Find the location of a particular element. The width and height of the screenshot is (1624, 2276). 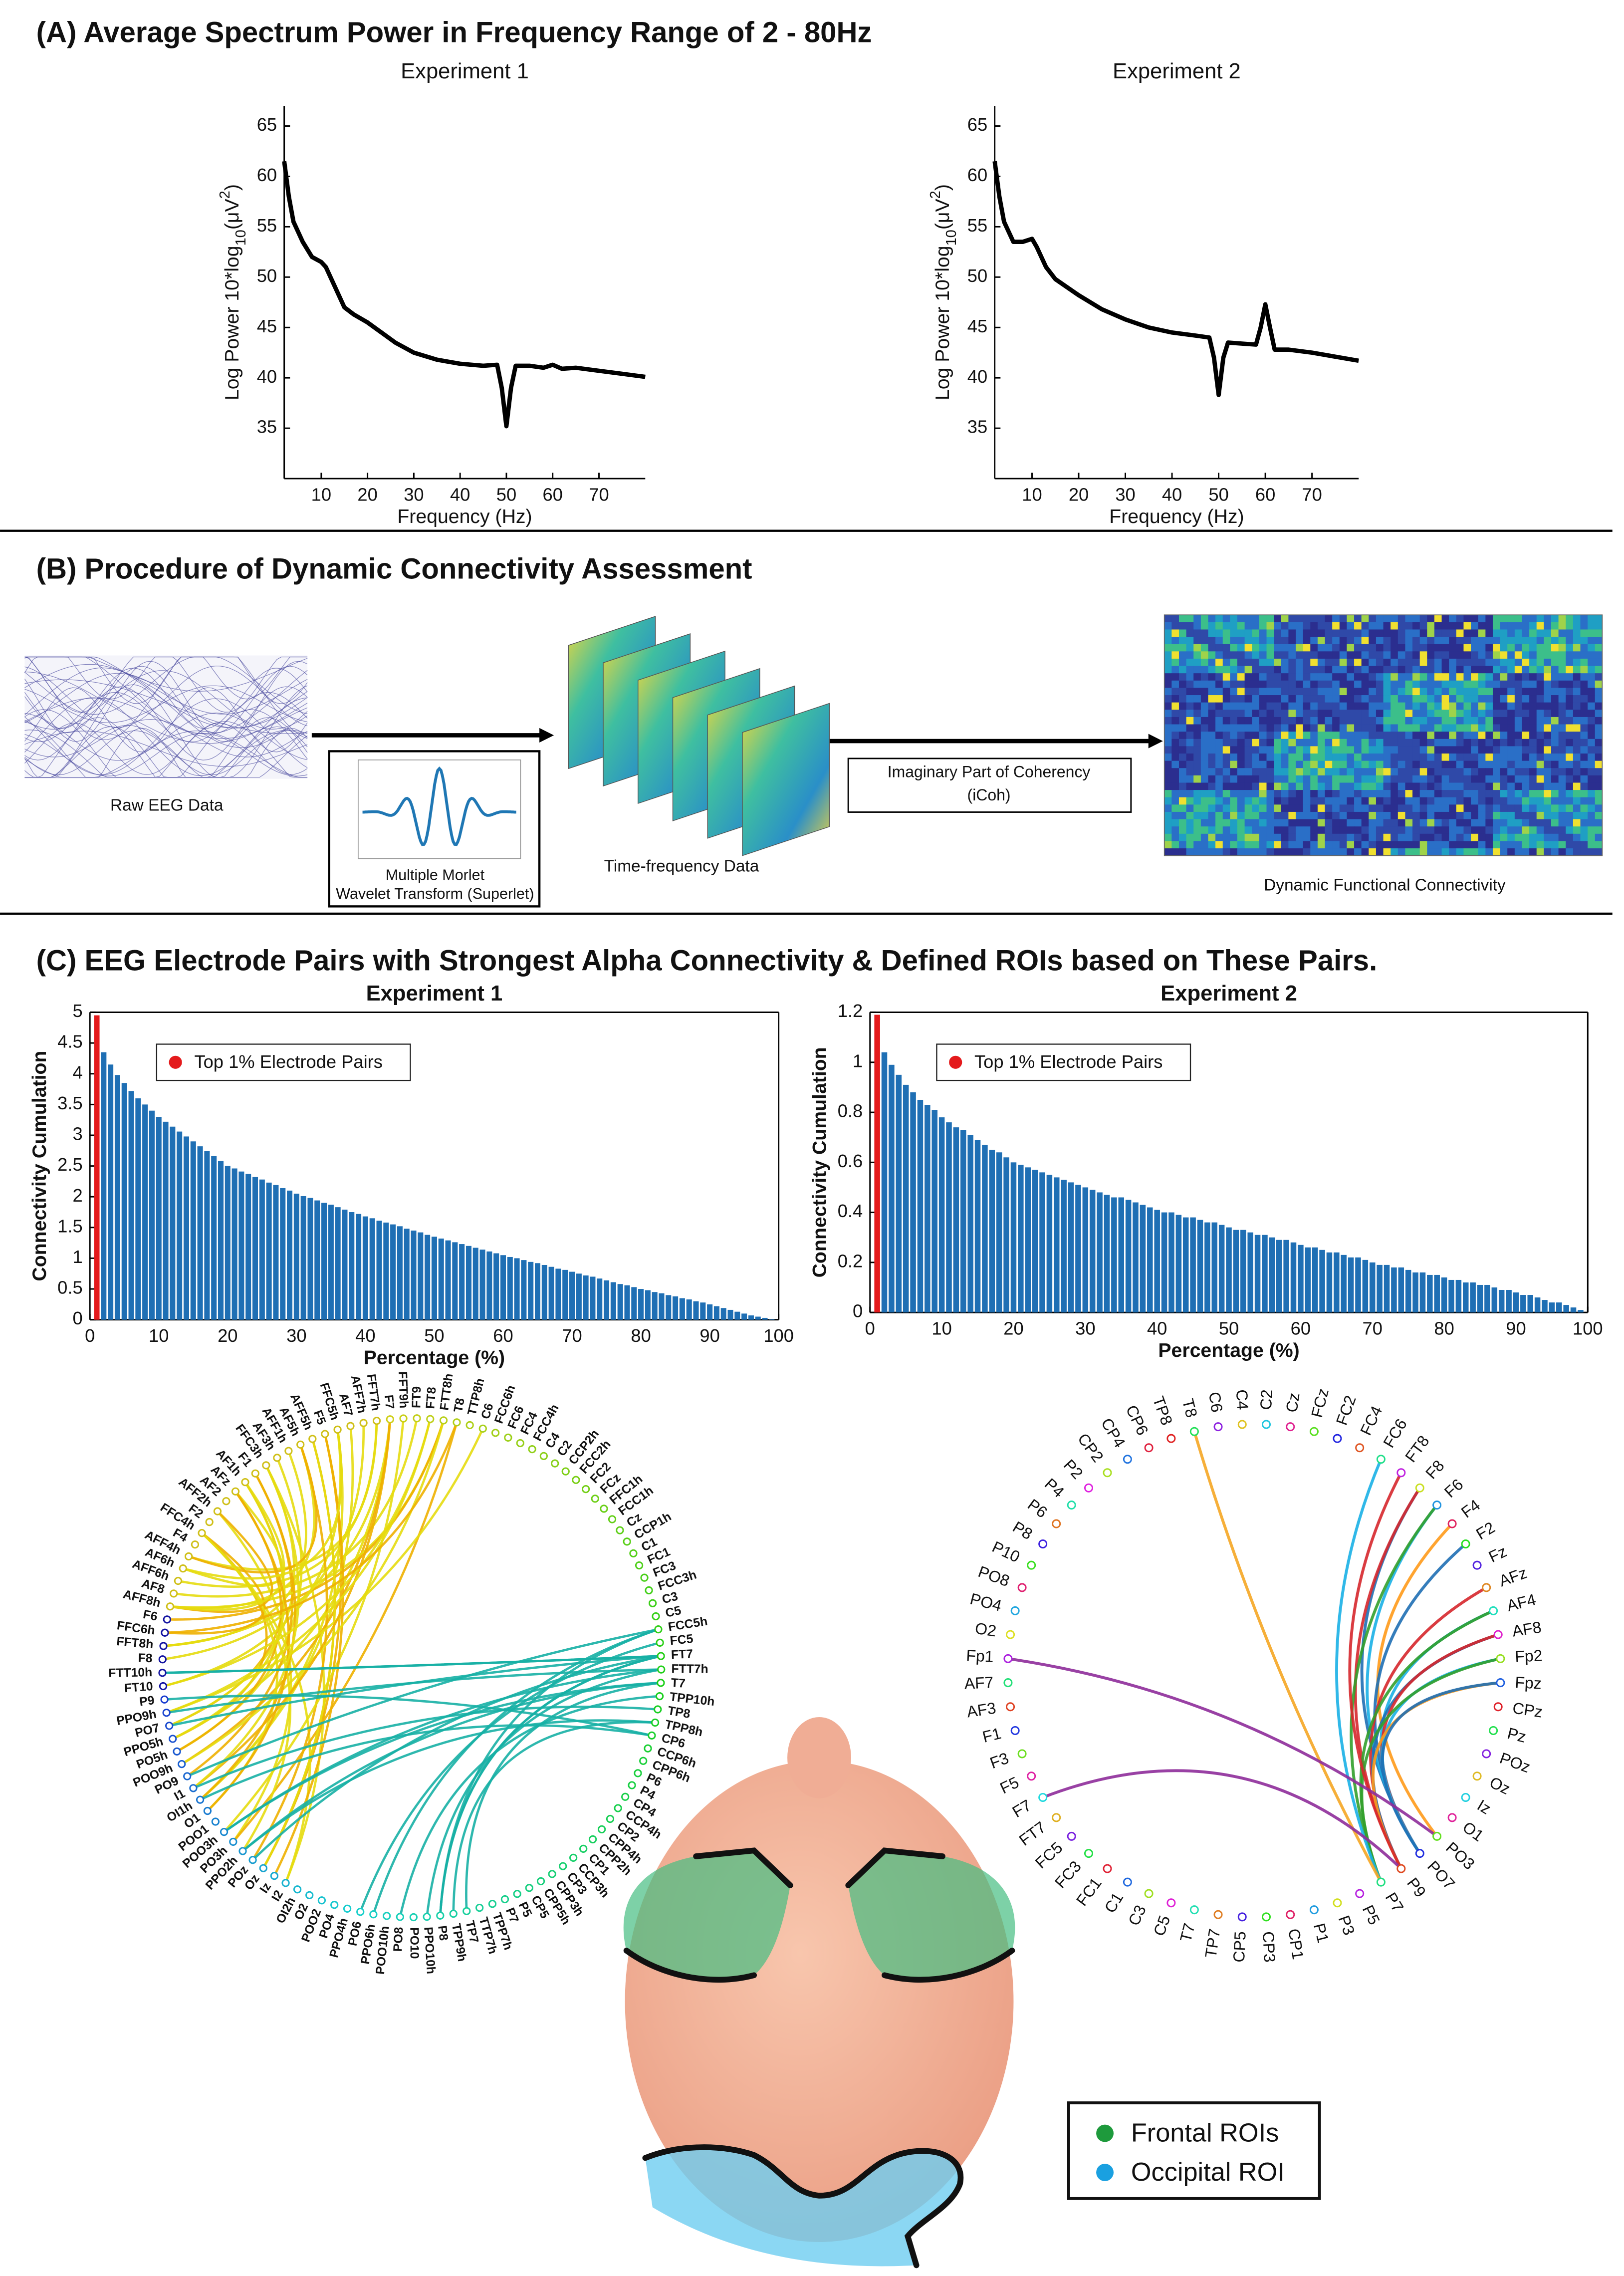

x-axis-label: Percentage (%) is located at coordinates (434, 1357).